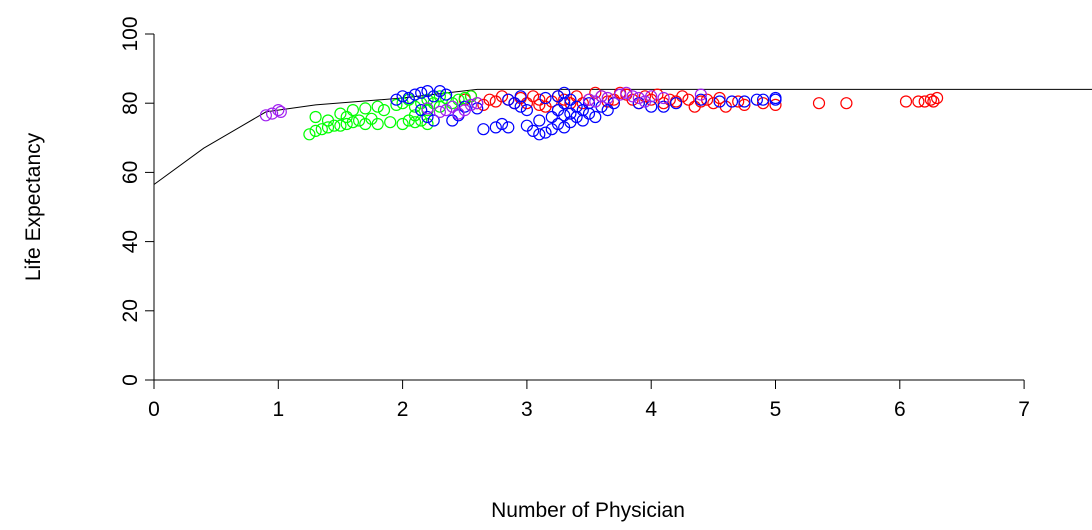  What do you see at coordinates (130, 172) in the screenshot?
I see `y-tick-label: 60` at bounding box center [130, 172].